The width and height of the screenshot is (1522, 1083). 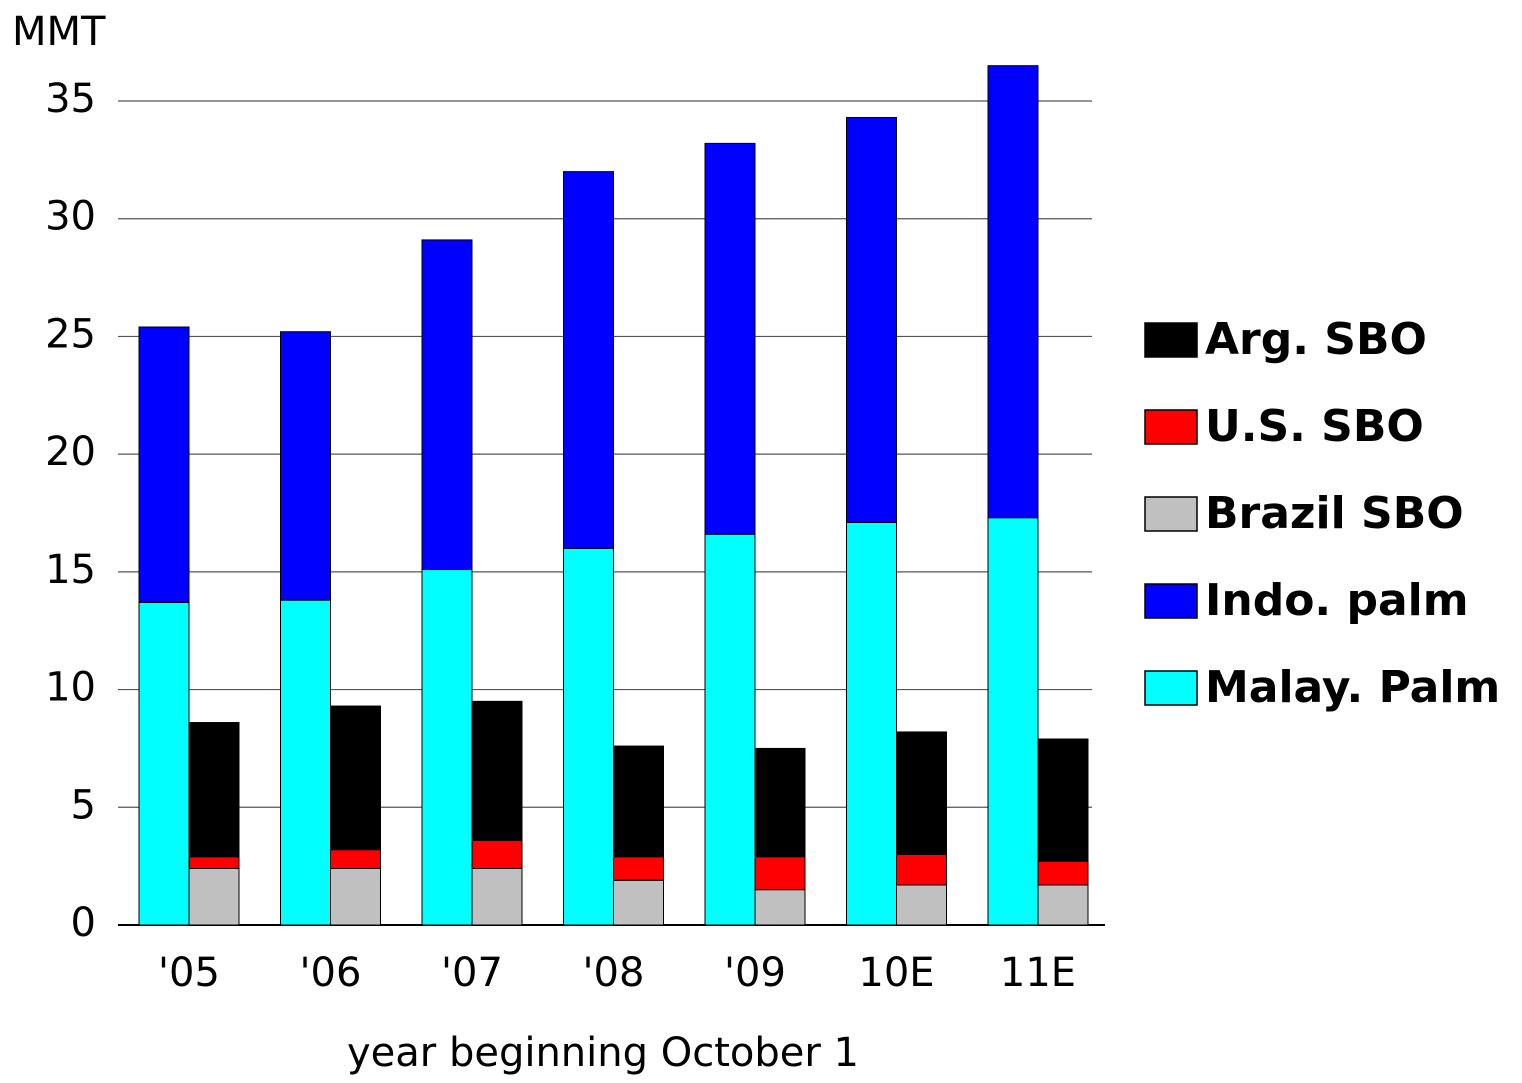 I want to click on y-tick-label: 0, so click(x=83, y=923).